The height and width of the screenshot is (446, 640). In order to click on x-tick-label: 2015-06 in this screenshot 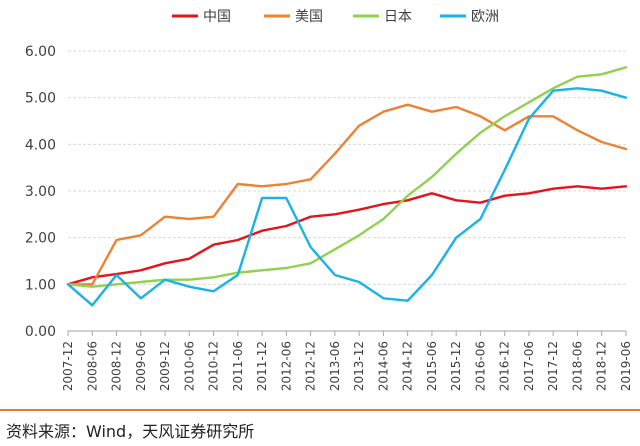, I will do `click(432, 366)`.